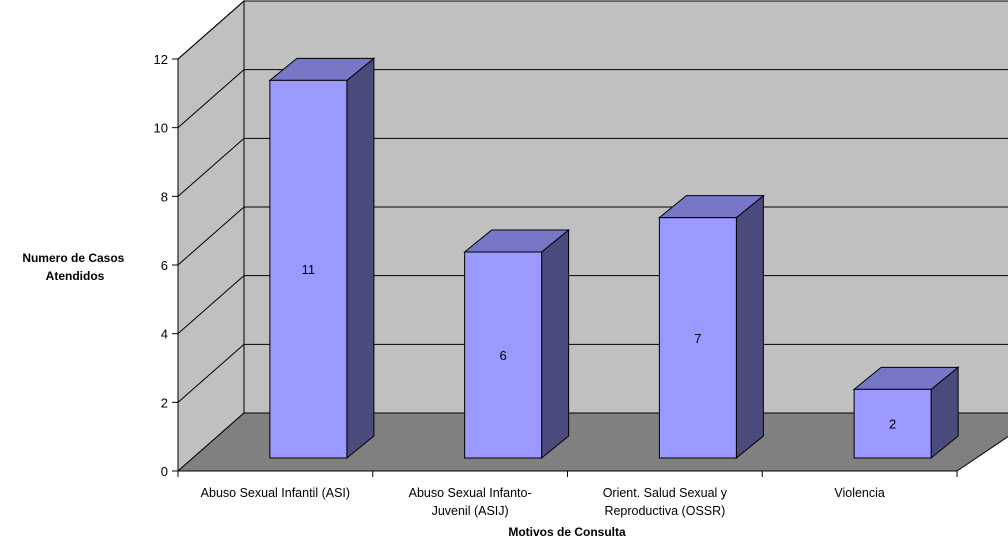 This screenshot has height=541, width=1008. Describe the element at coordinates (711, 327) in the screenshot. I see `bar: 7` at that location.